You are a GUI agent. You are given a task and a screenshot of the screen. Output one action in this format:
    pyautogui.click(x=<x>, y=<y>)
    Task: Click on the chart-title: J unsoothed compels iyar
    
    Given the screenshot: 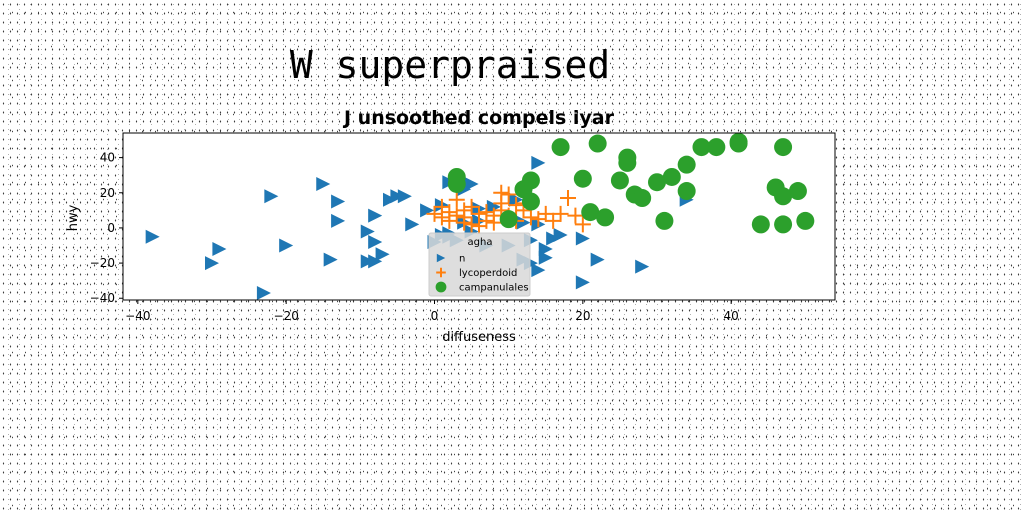 What is the action you would take?
    pyautogui.click(x=478, y=118)
    